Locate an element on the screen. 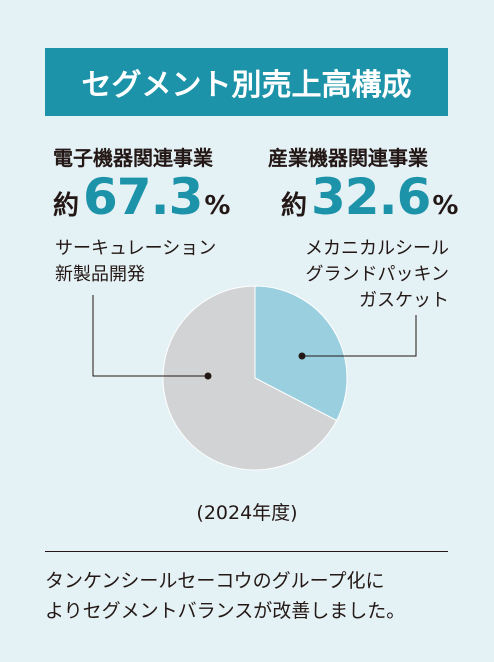 Image resolution: width=494 pixels, height=662 pixels. leader-industrial-line is located at coordinates (359, 336).